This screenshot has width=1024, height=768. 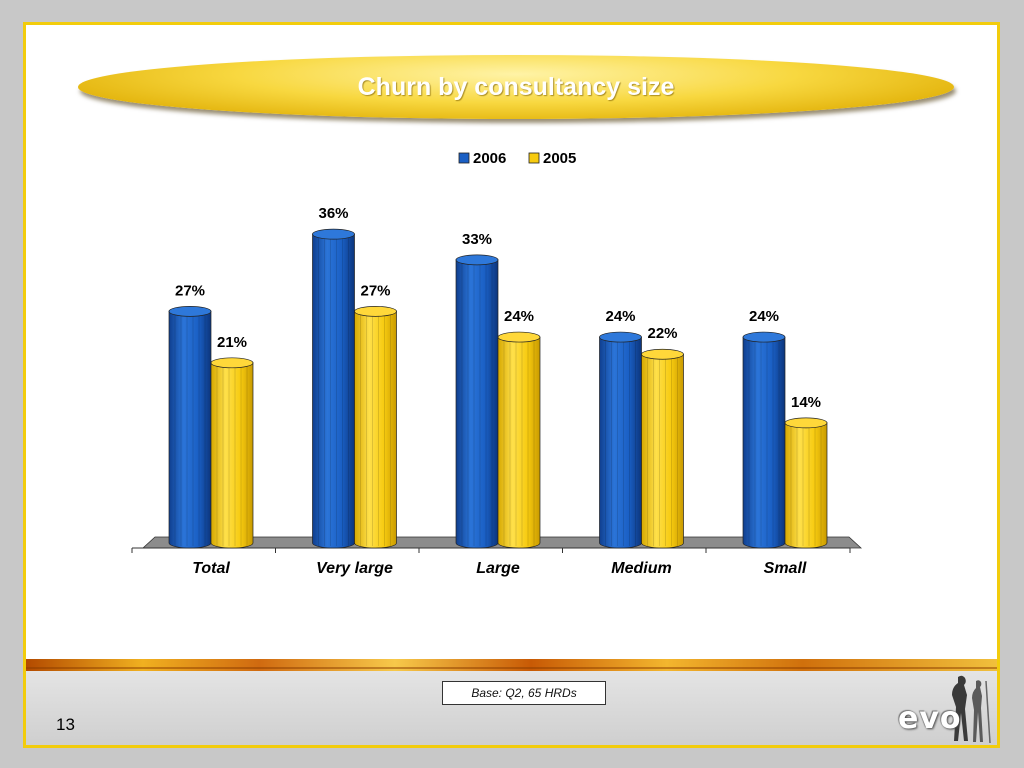 What do you see at coordinates (641, 568) in the screenshot?
I see `category-label-medium: Medium` at bounding box center [641, 568].